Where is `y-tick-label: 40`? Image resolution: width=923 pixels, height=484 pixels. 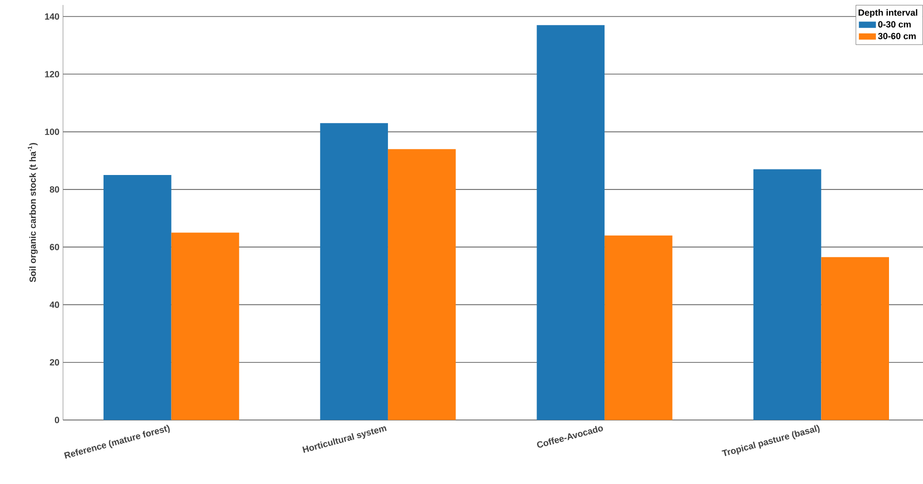
y-tick-label: 40 is located at coordinates (55, 305).